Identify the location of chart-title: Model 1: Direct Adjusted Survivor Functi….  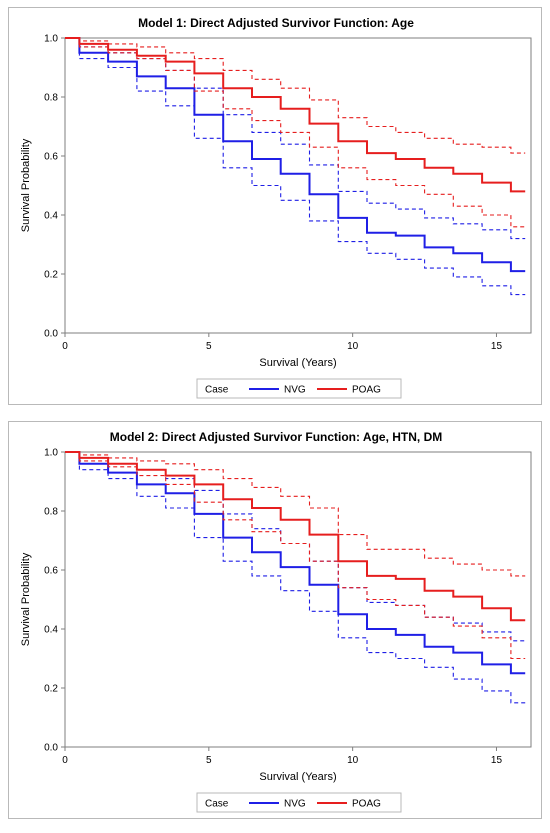
(276, 23).